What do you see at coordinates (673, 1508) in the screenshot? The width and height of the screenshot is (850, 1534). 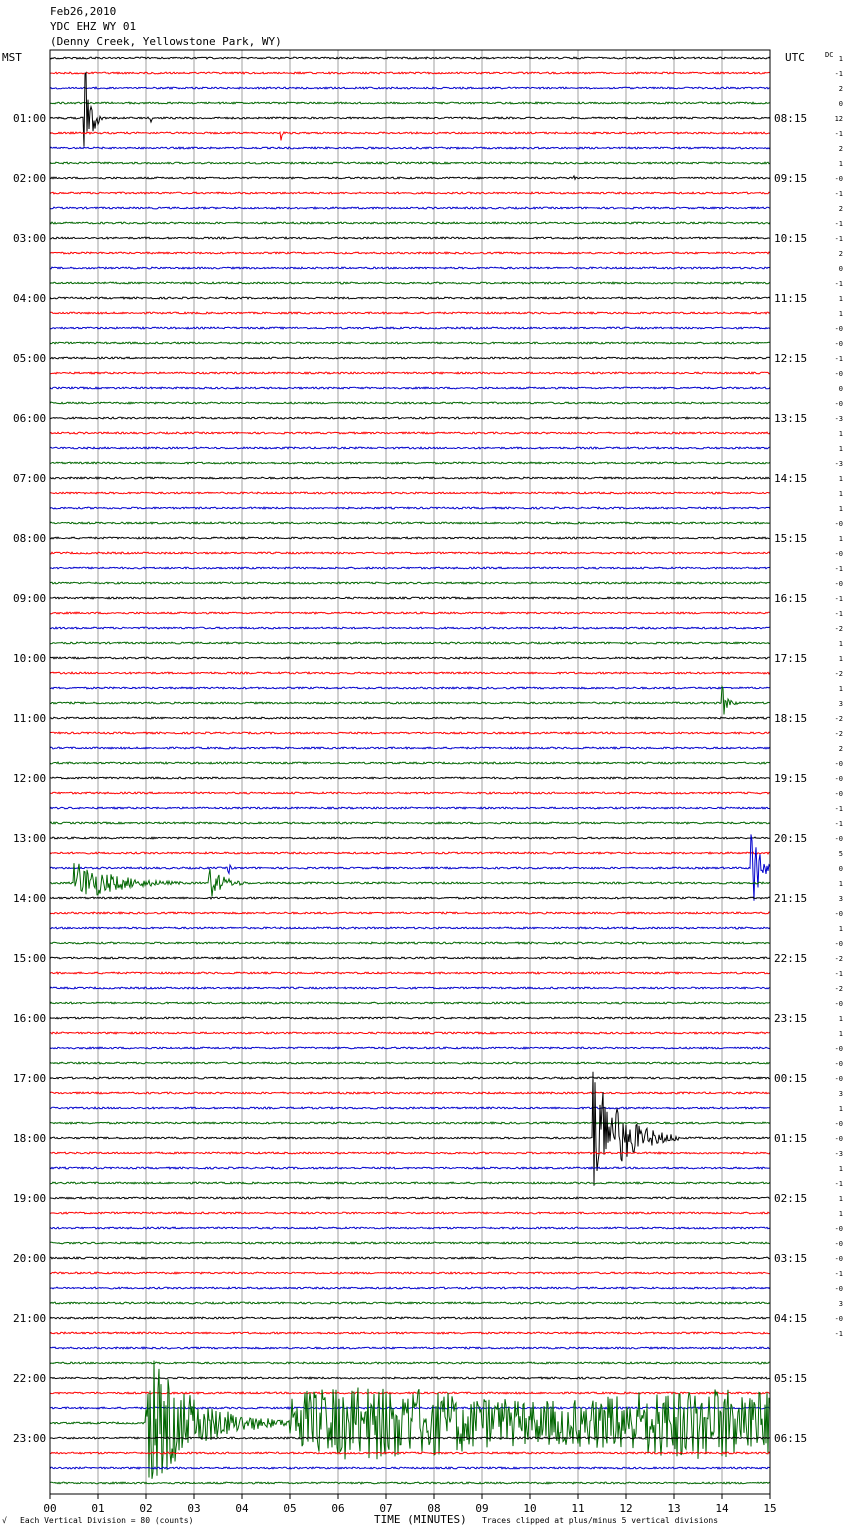 I see `x-tick-label: 13` at bounding box center [673, 1508].